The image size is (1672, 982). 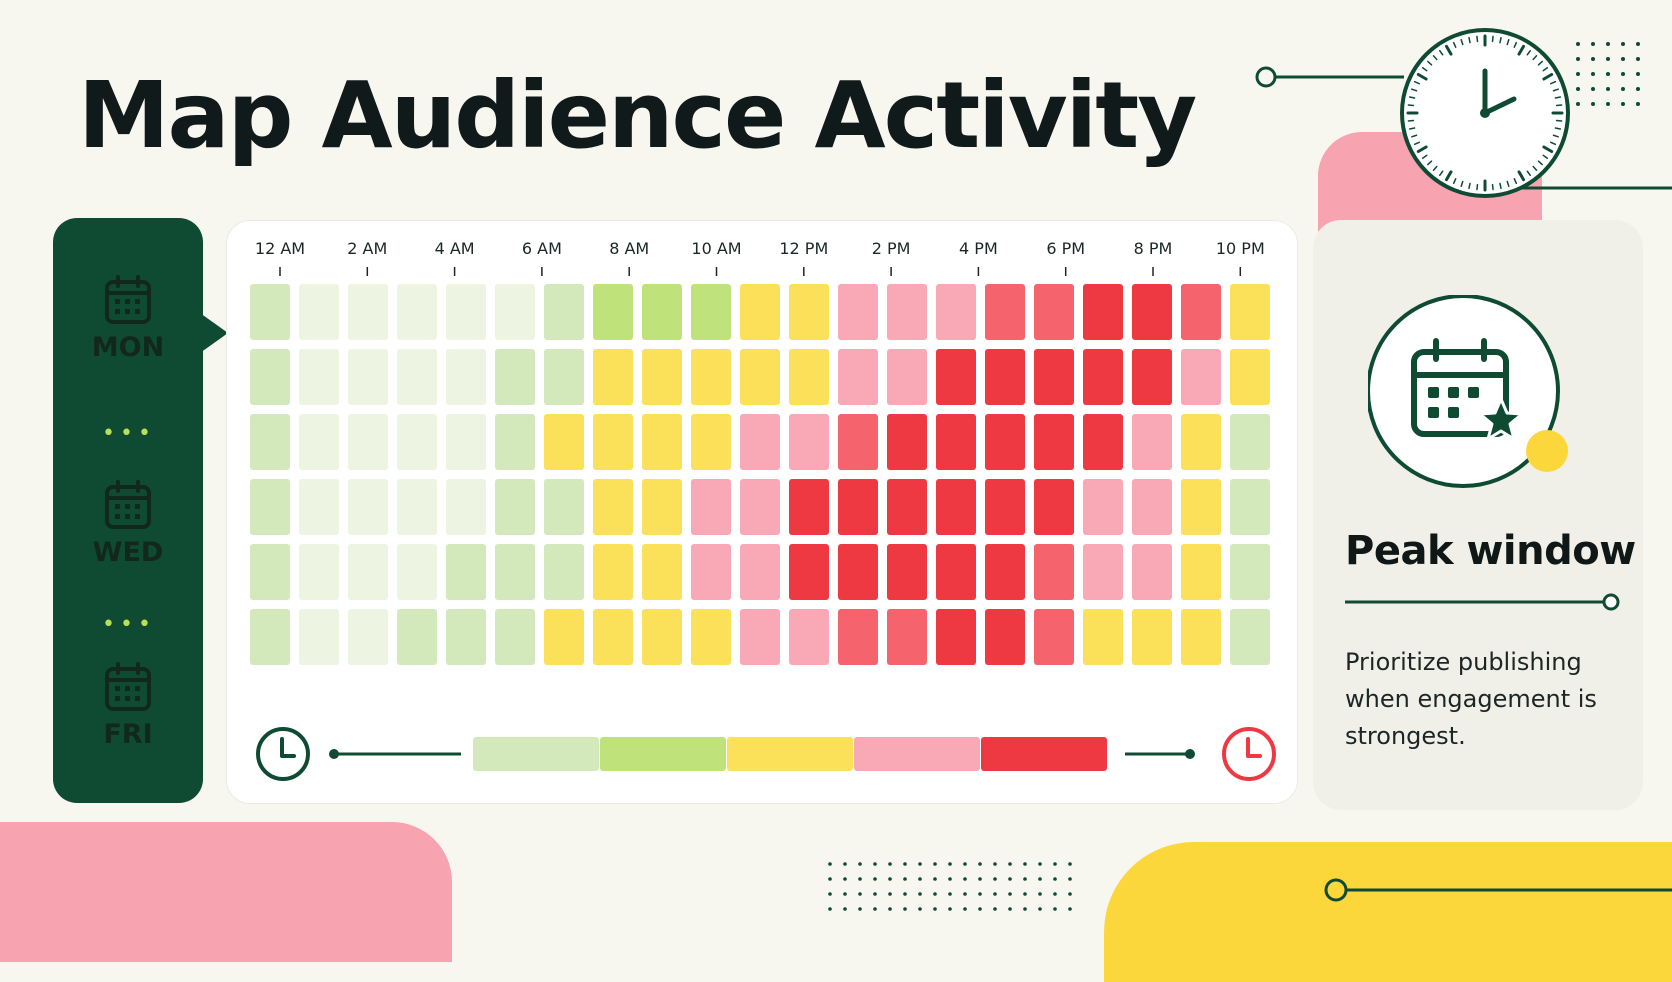 What do you see at coordinates (1498, 890) in the screenshot?
I see `connector-decoration` at bounding box center [1498, 890].